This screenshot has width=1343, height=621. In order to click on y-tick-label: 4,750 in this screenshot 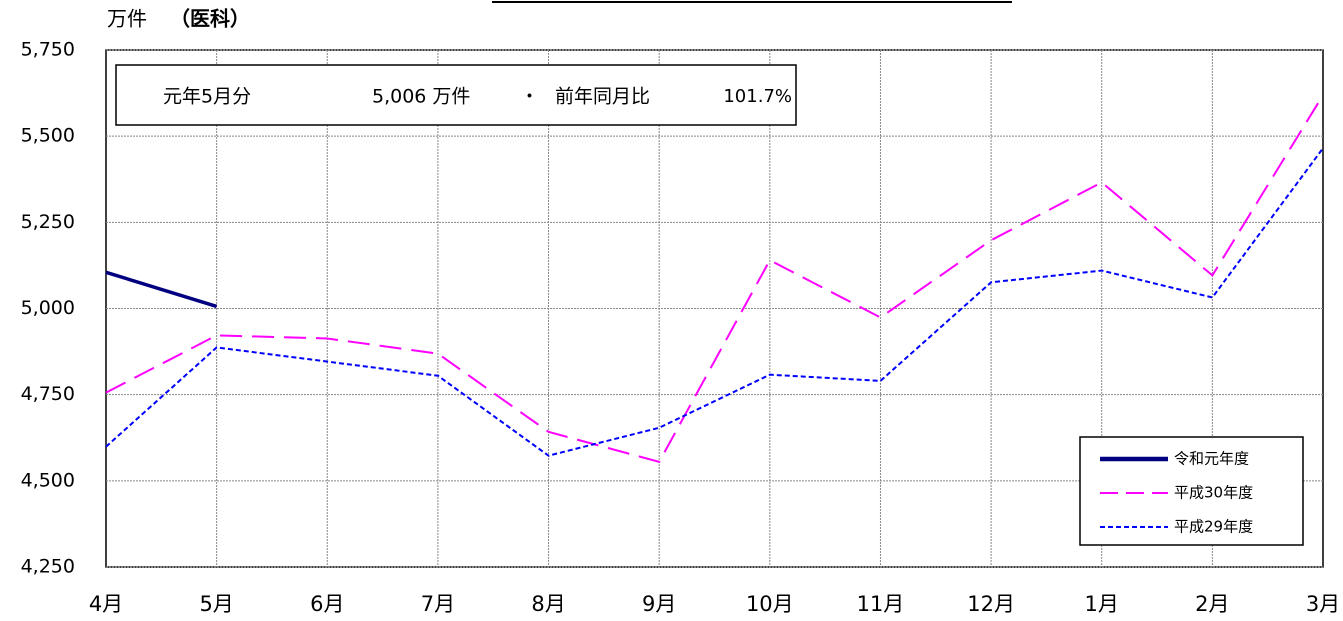, I will do `click(48, 394)`.